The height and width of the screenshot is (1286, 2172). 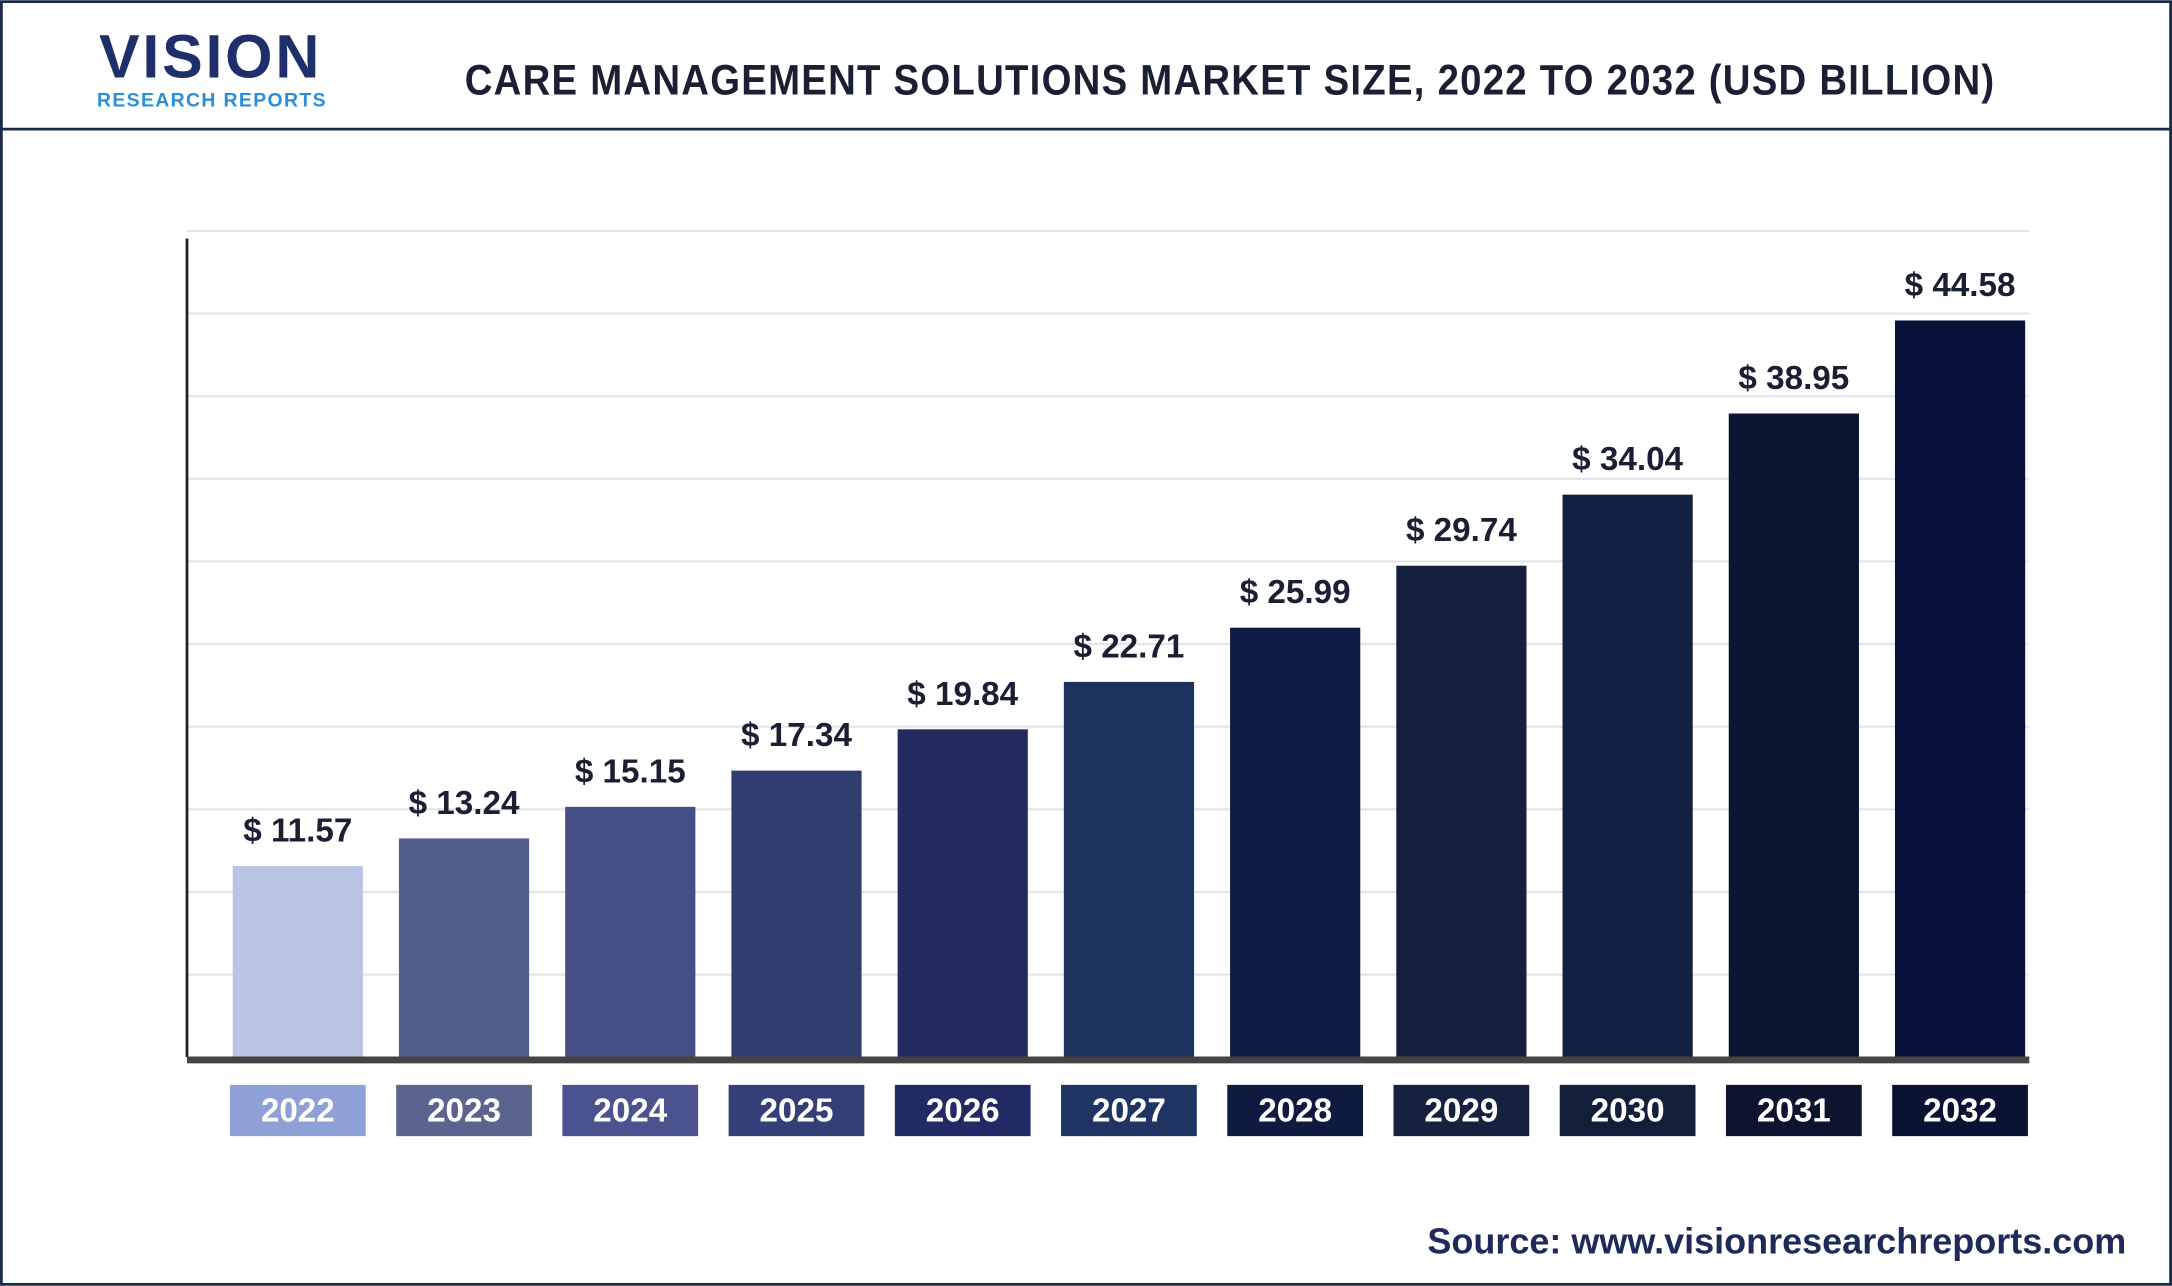 What do you see at coordinates (212, 101) in the screenshot?
I see `brand-tagline: RESEARCH REPORTS` at bounding box center [212, 101].